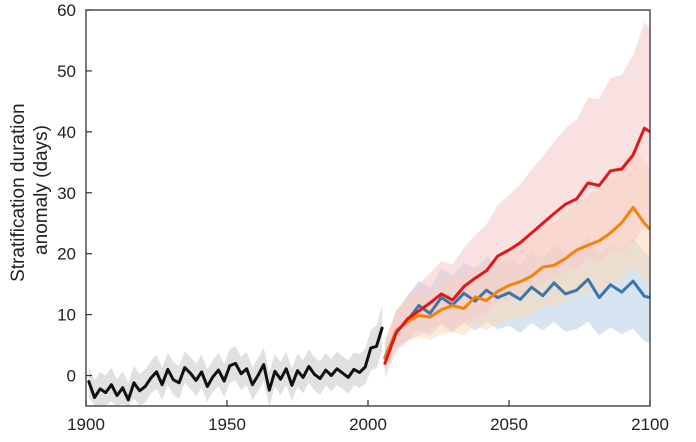  Describe the element at coordinates (516, 318) in the screenshot. I see `low-emissions-line` at that location.